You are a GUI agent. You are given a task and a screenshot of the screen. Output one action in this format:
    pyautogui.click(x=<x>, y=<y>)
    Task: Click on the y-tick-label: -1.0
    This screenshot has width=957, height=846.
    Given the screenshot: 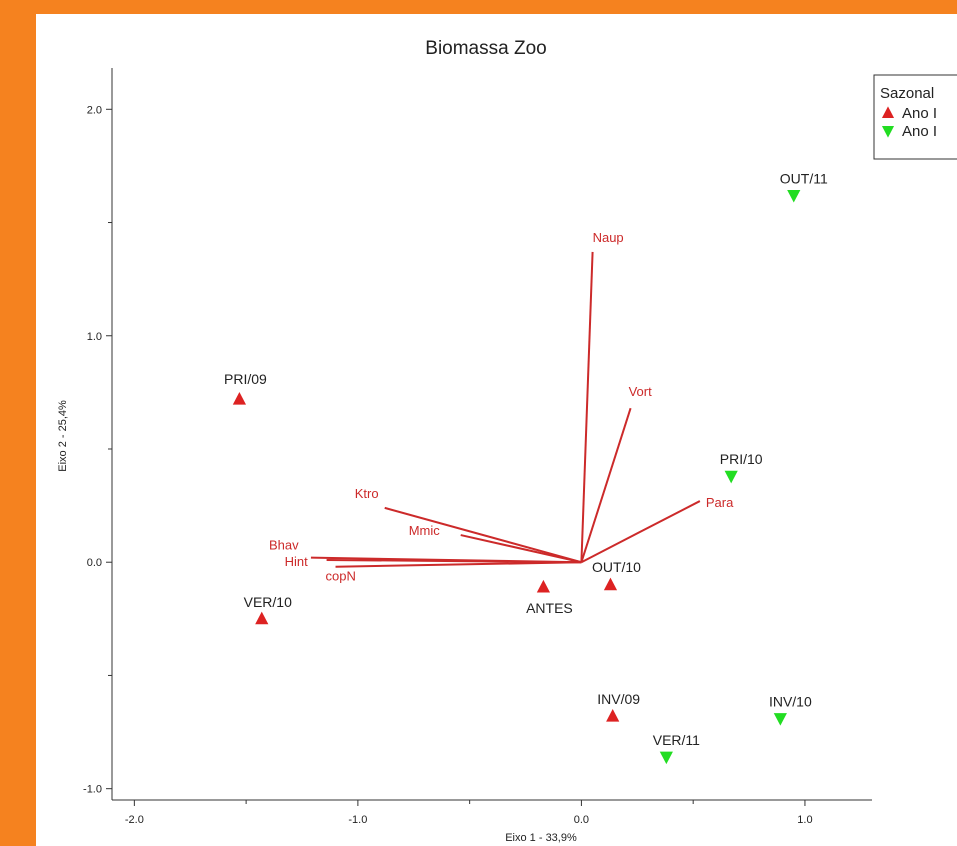 What is the action you would take?
    pyautogui.click(x=92, y=790)
    